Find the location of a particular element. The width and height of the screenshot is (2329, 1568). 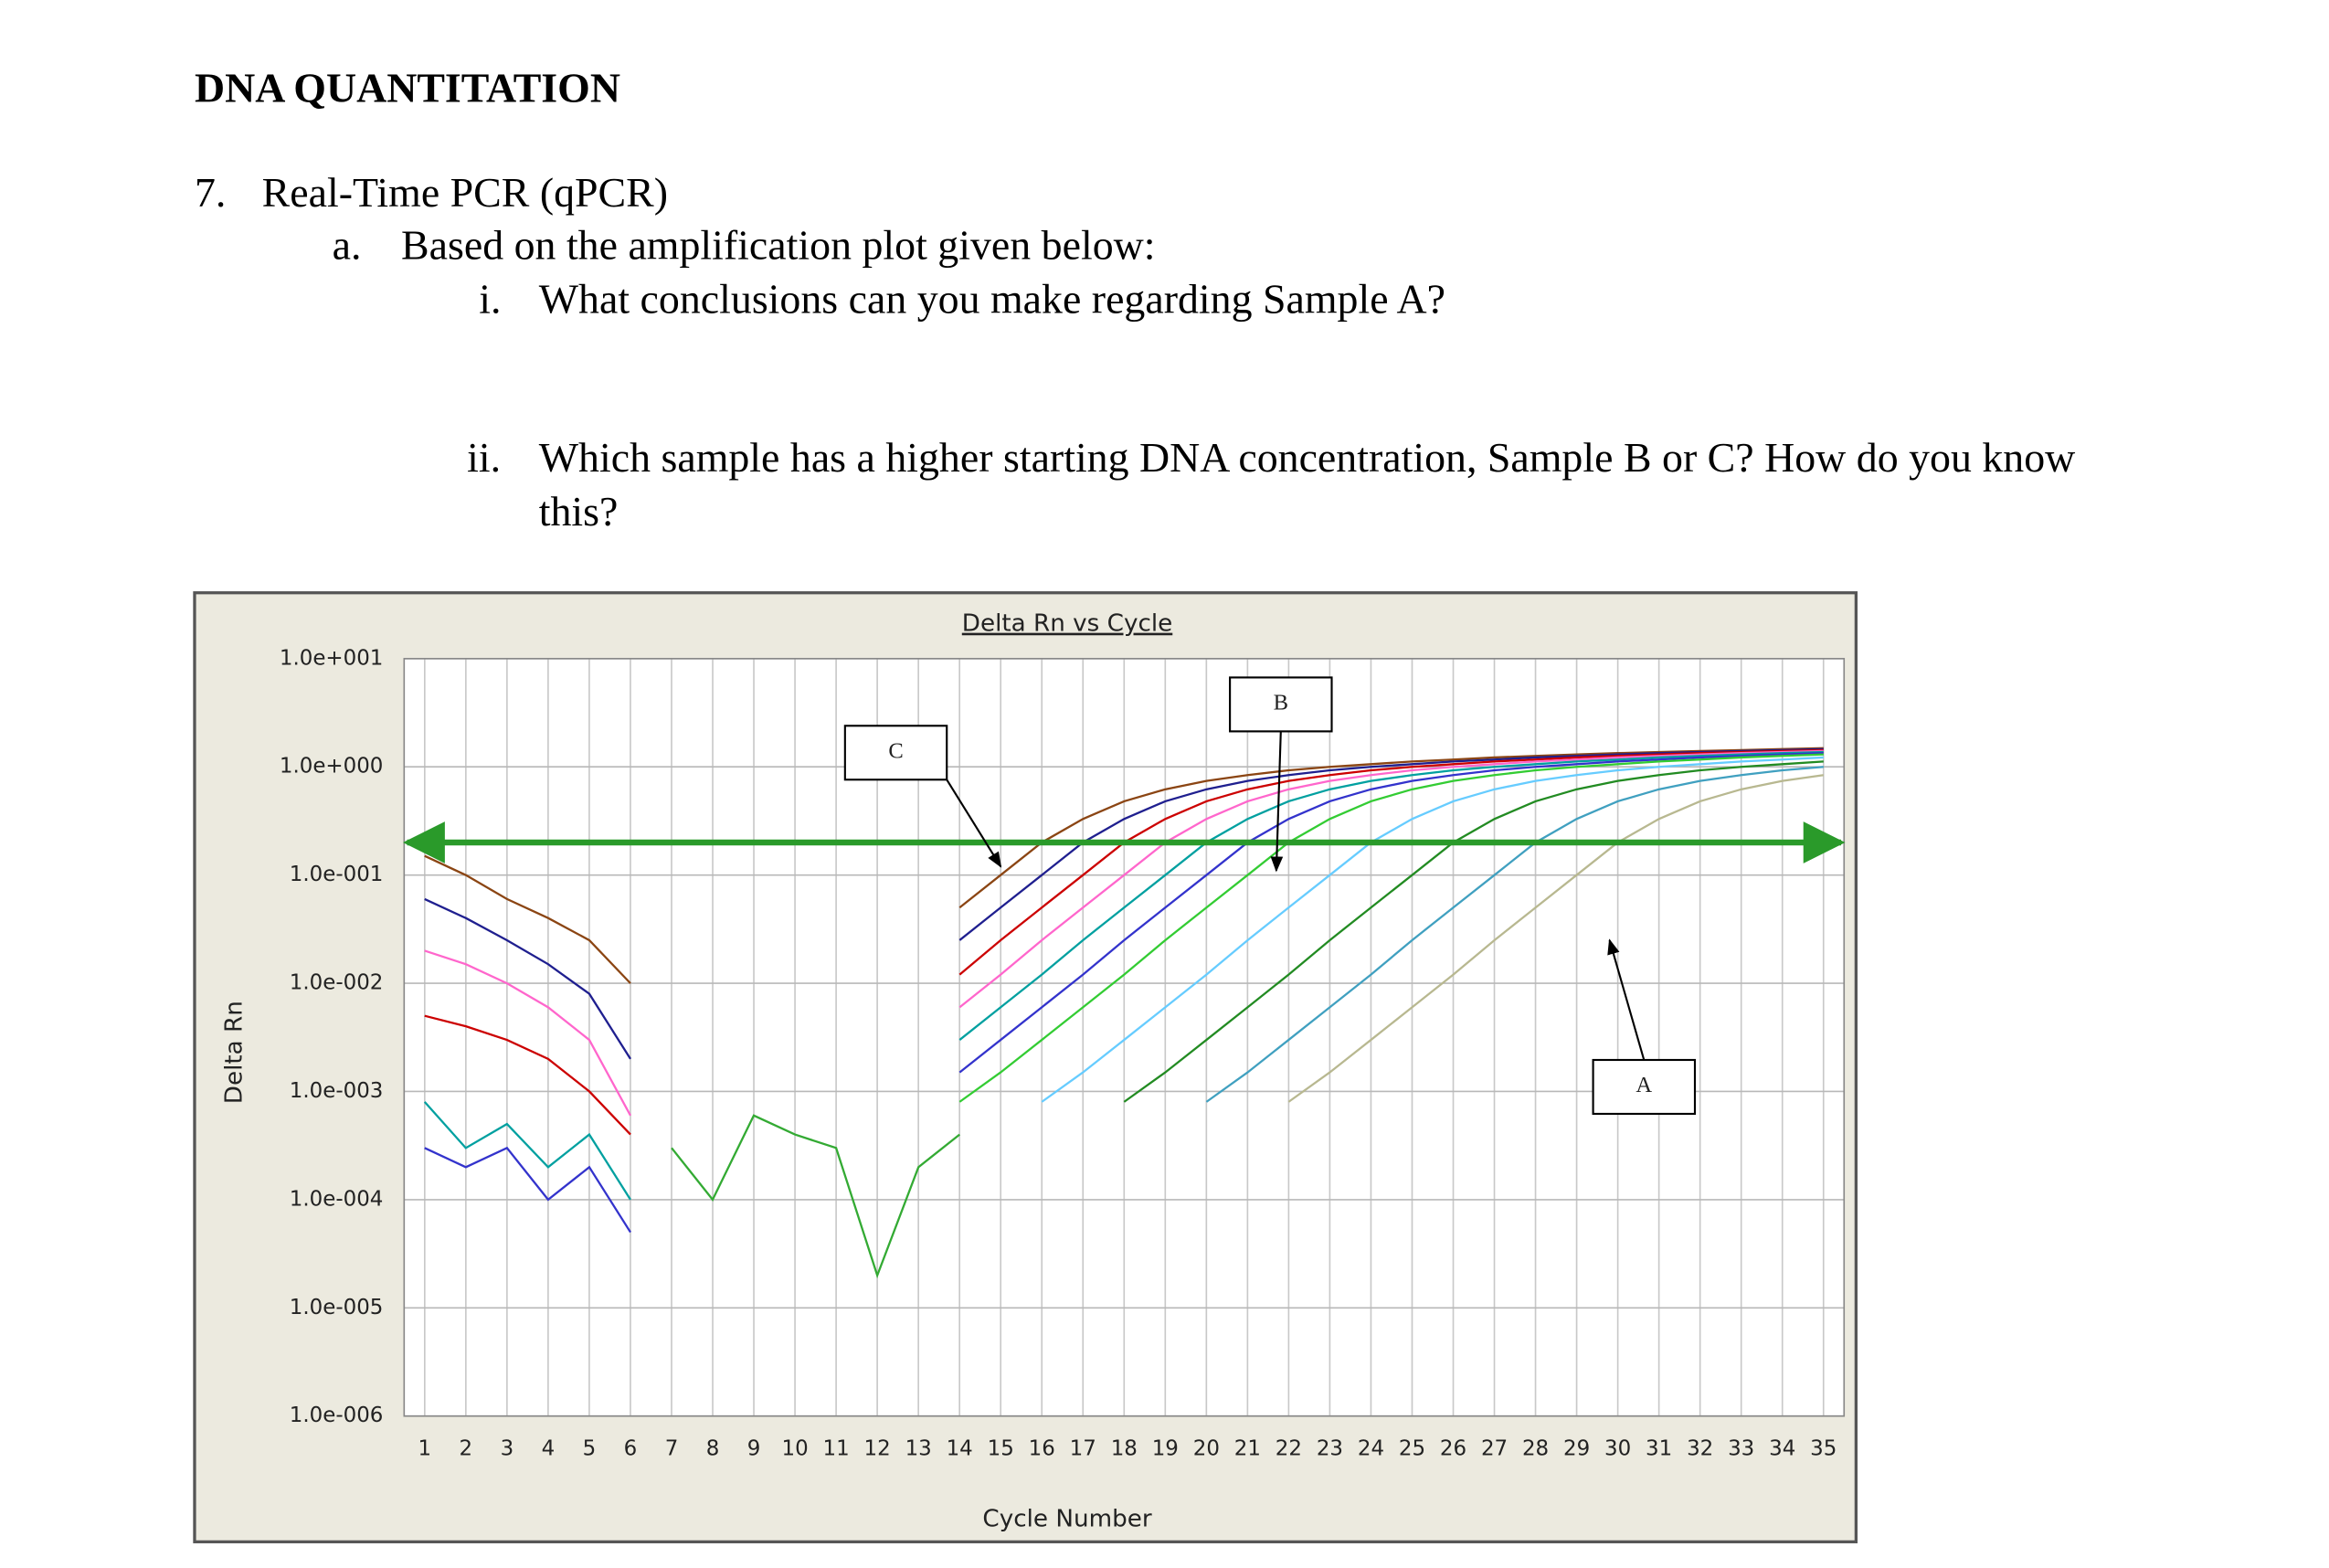

x-tick-label: 17 is located at coordinates (1083, 1448).